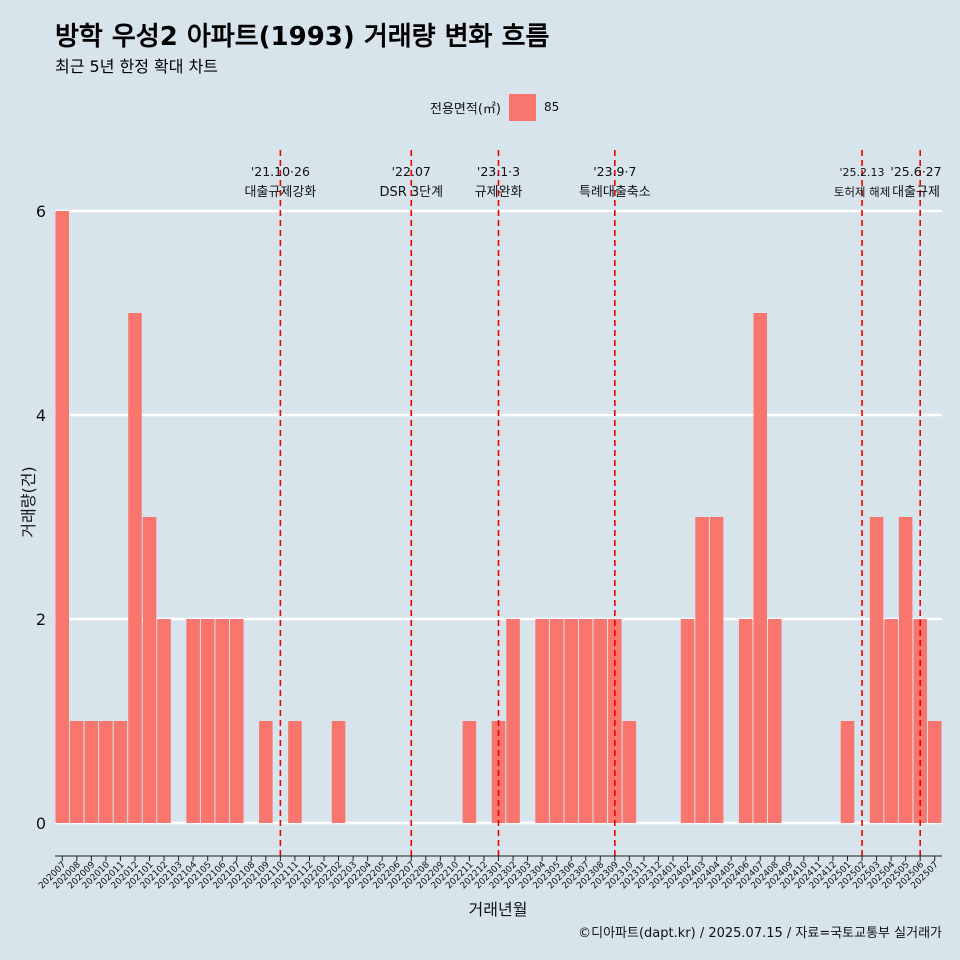  What do you see at coordinates (41, 823) in the screenshot?
I see `y-tick-label: 0` at bounding box center [41, 823].